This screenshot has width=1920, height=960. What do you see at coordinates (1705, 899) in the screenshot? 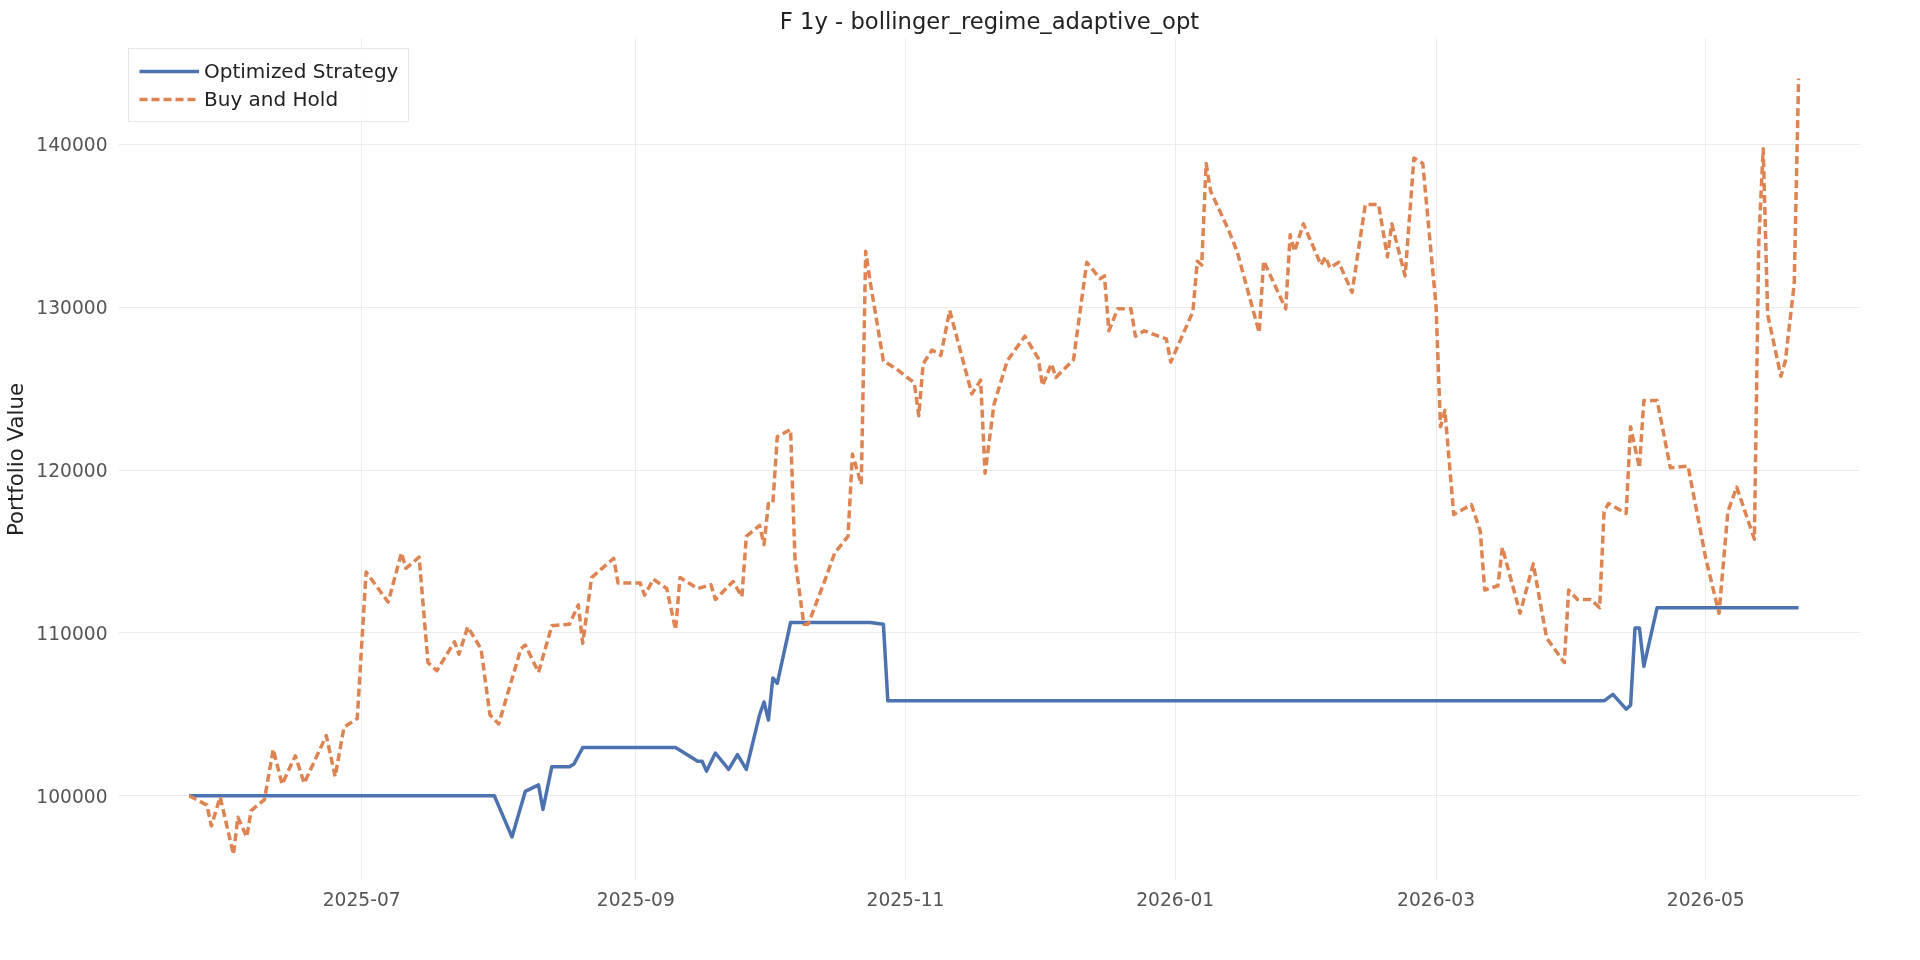
I see `x-tick-label: 2026-05` at bounding box center [1705, 899].